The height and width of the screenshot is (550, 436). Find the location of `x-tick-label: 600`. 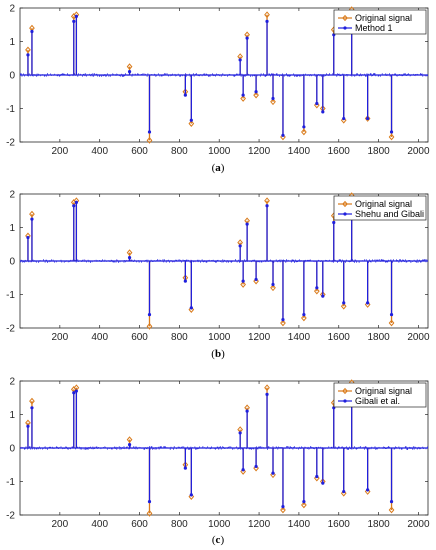

x-tick-label: 600 is located at coordinates (139, 524).